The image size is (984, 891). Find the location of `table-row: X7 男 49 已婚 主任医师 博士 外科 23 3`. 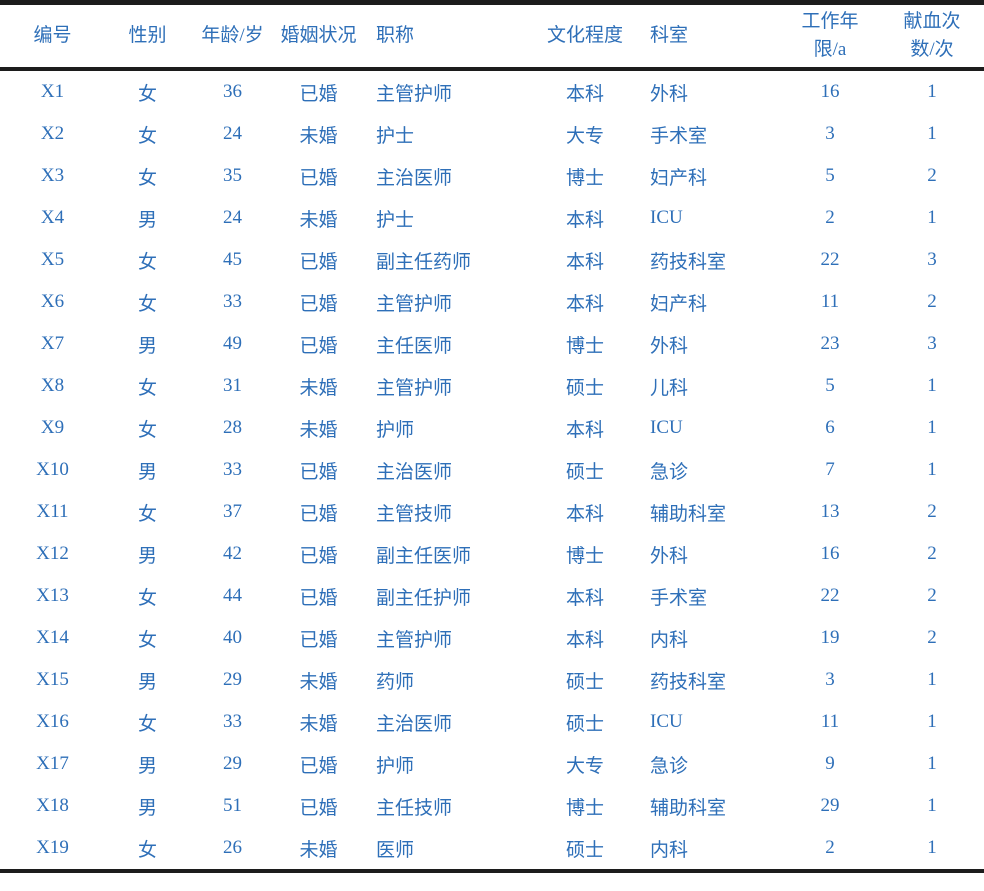

table-row: X7 男 49 已婚 主任医师 博士 外科 23 3 is located at coordinates (492, 344).